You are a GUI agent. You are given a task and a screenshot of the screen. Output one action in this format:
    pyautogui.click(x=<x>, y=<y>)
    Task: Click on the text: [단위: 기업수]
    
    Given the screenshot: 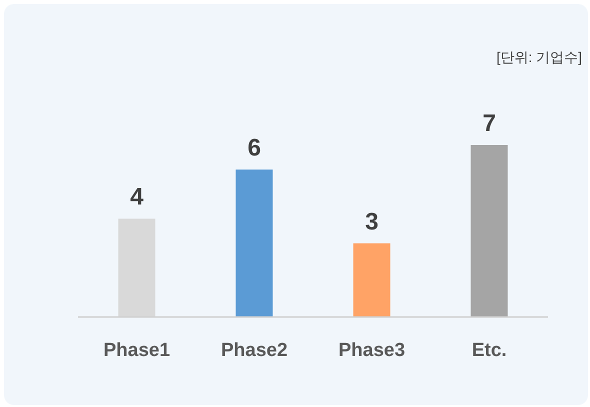 What is the action you would take?
    pyautogui.click(x=539, y=57)
    